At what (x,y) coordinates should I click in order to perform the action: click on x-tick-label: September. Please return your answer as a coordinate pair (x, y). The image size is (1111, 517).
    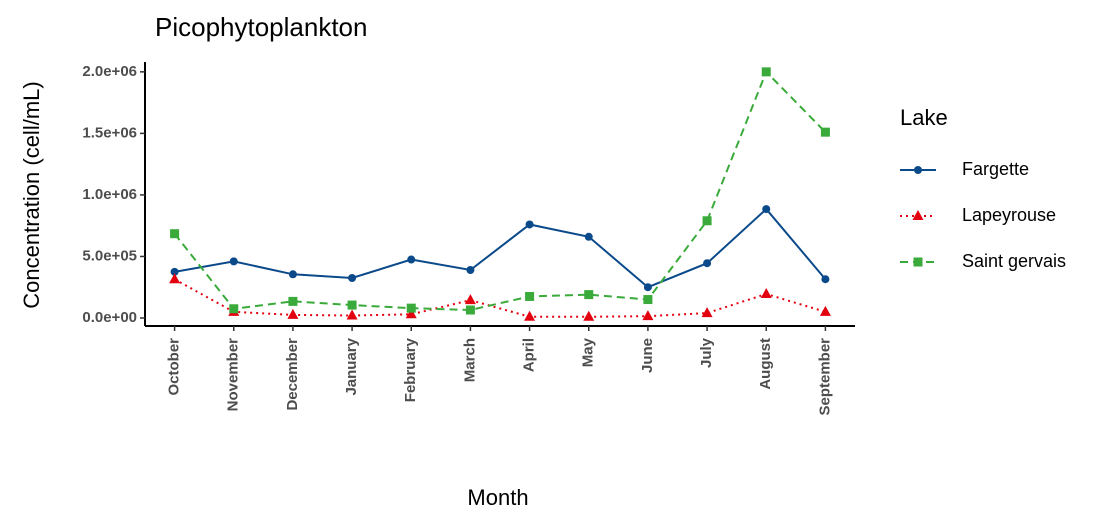
    Looking at the image, I should click on (824, 377).